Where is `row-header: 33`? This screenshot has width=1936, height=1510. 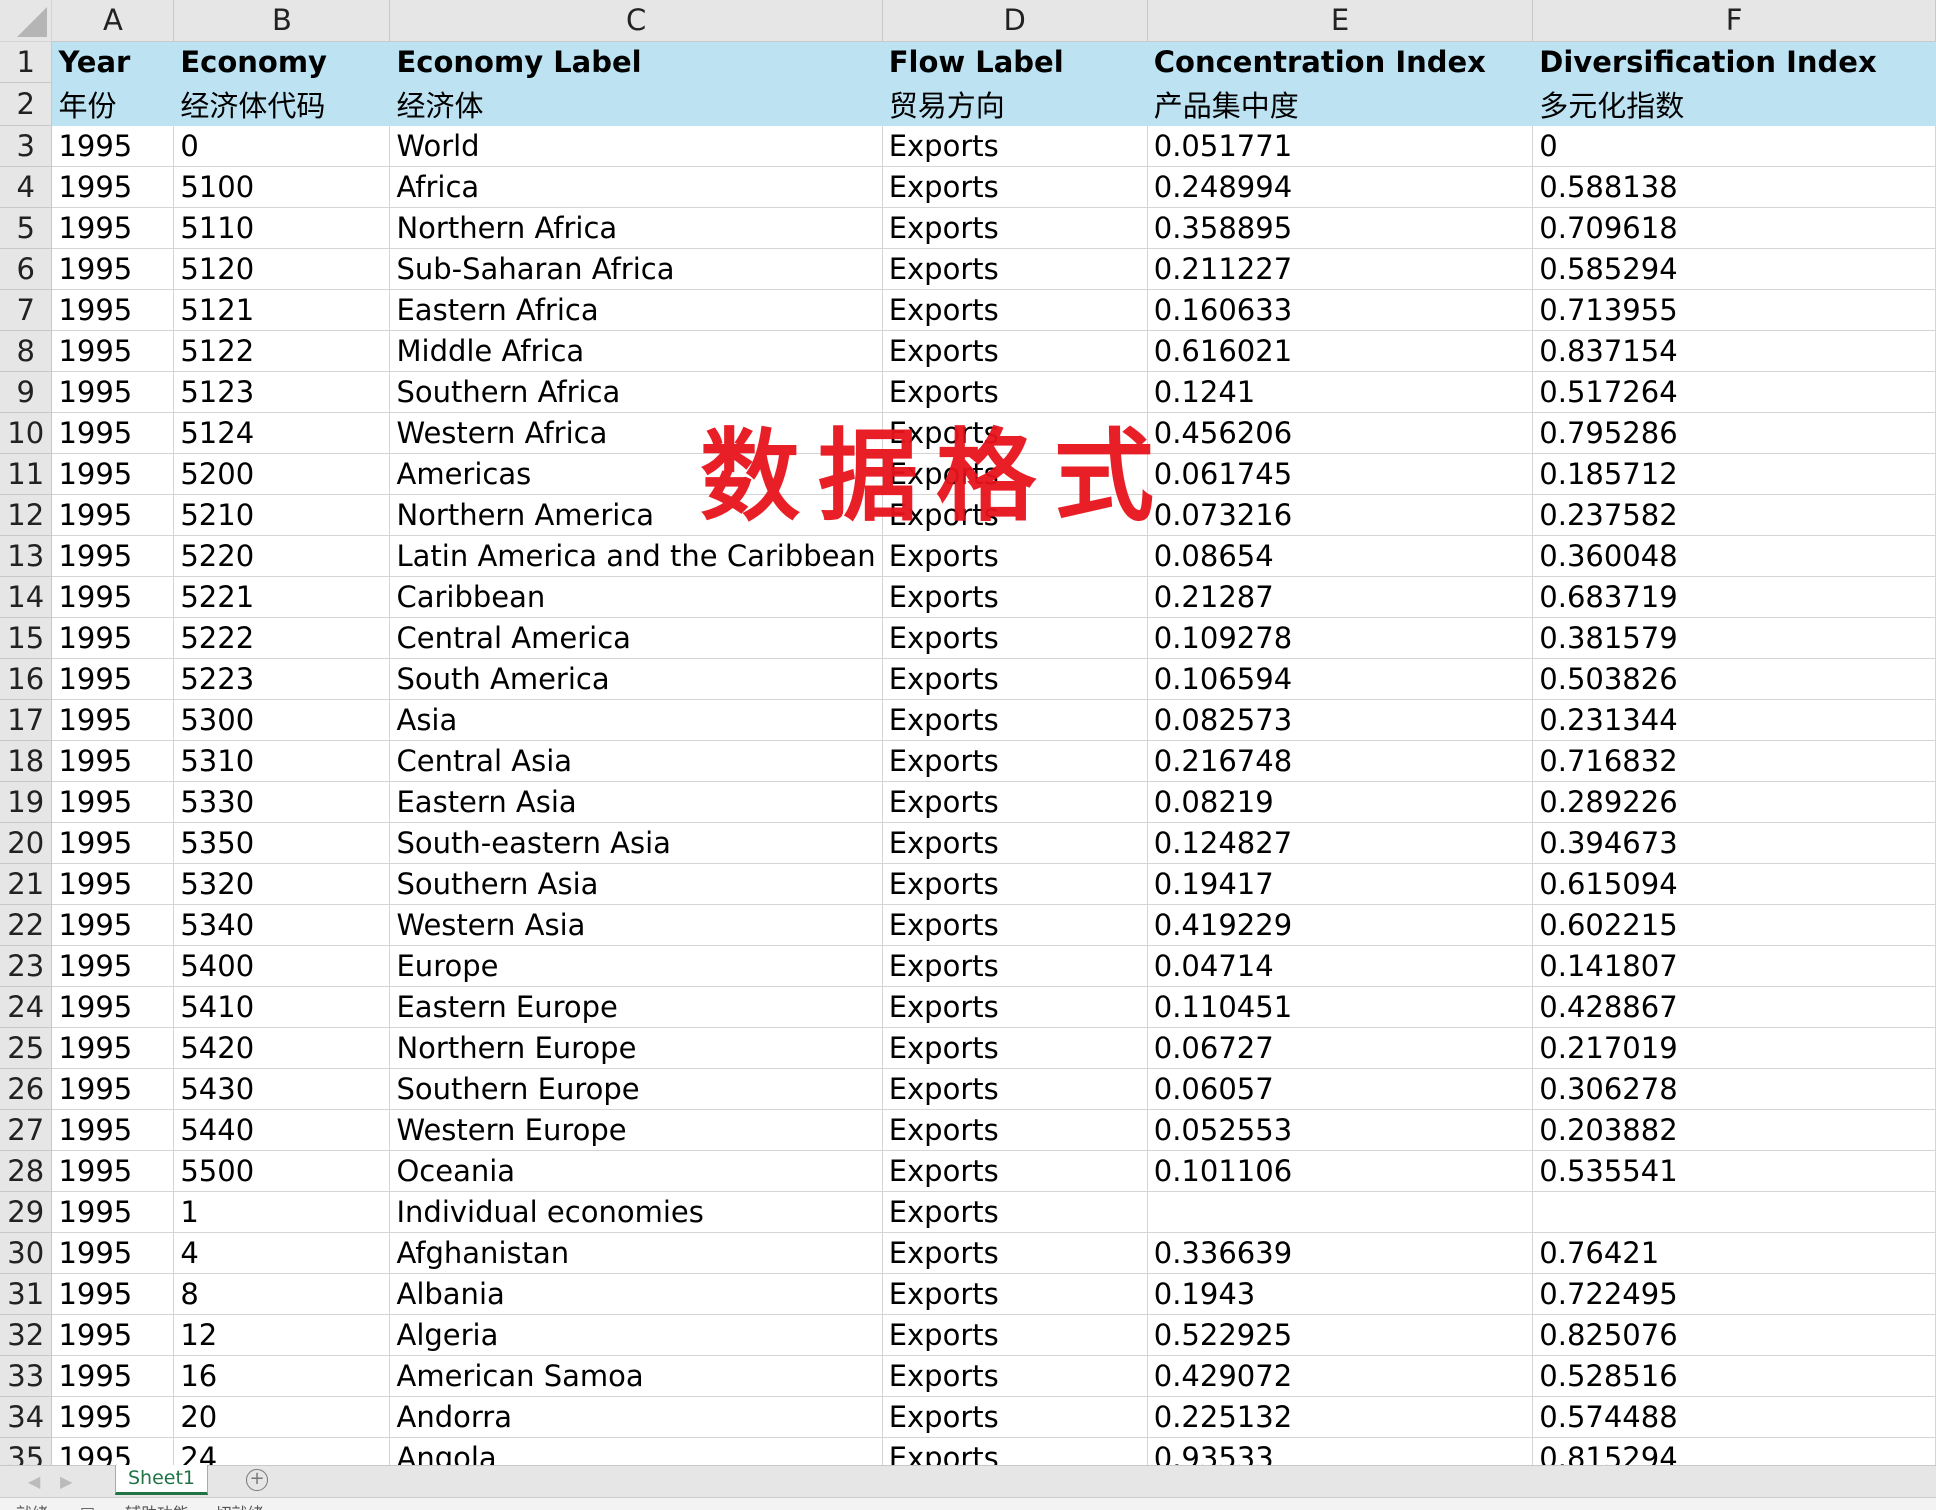
row-header: 33 is located at coordinates (26, 1376).